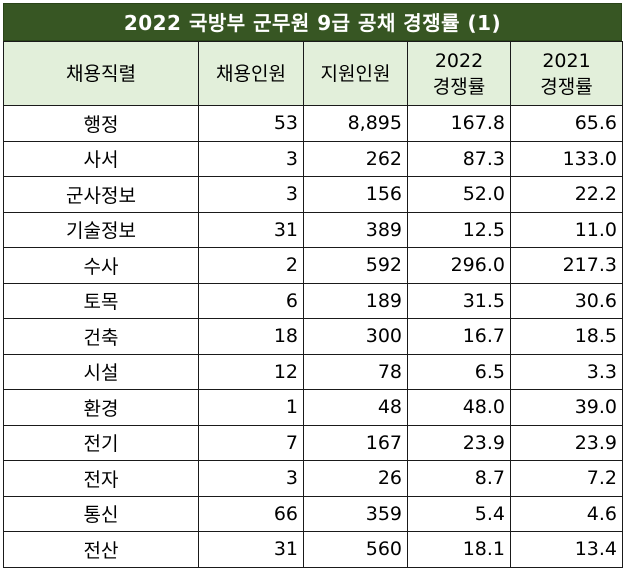 This screenshot has height=573, width=626. Describe the element at coordinates (459, 123) in the screenshot. I see `ratio-2022-cell: 167.8` at that location.